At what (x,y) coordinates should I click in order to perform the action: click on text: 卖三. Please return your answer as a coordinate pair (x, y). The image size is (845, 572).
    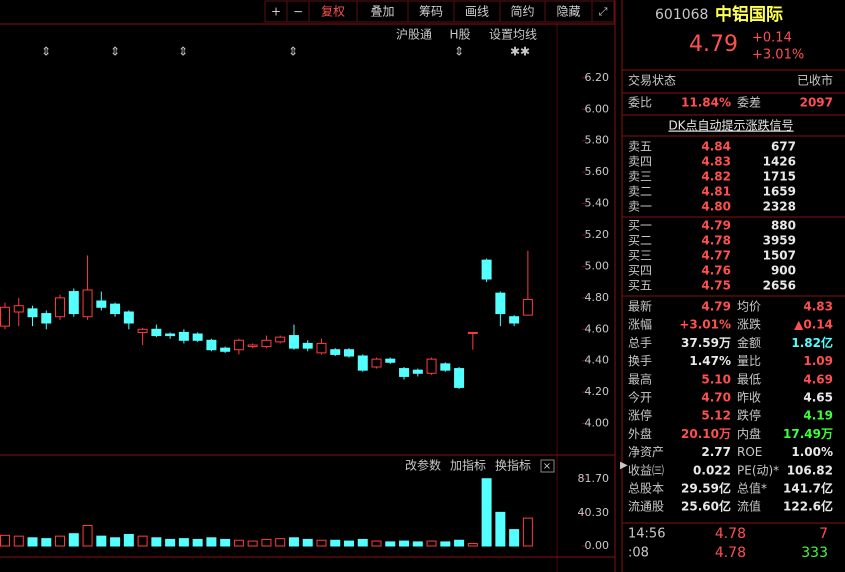
    Looking at the image, I should click on (640, 177).